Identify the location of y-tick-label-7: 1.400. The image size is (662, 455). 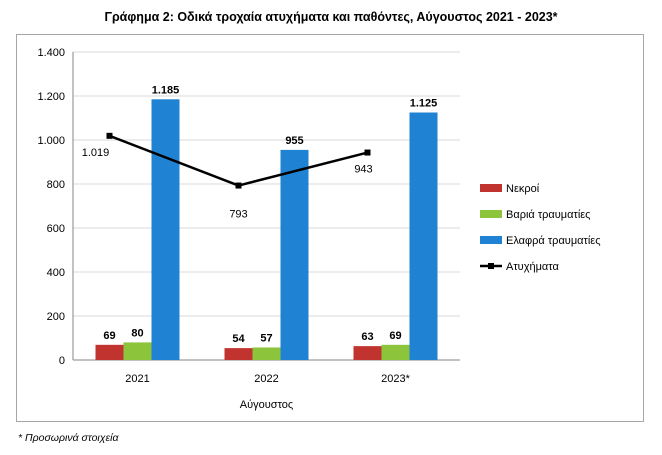
(51, 53).